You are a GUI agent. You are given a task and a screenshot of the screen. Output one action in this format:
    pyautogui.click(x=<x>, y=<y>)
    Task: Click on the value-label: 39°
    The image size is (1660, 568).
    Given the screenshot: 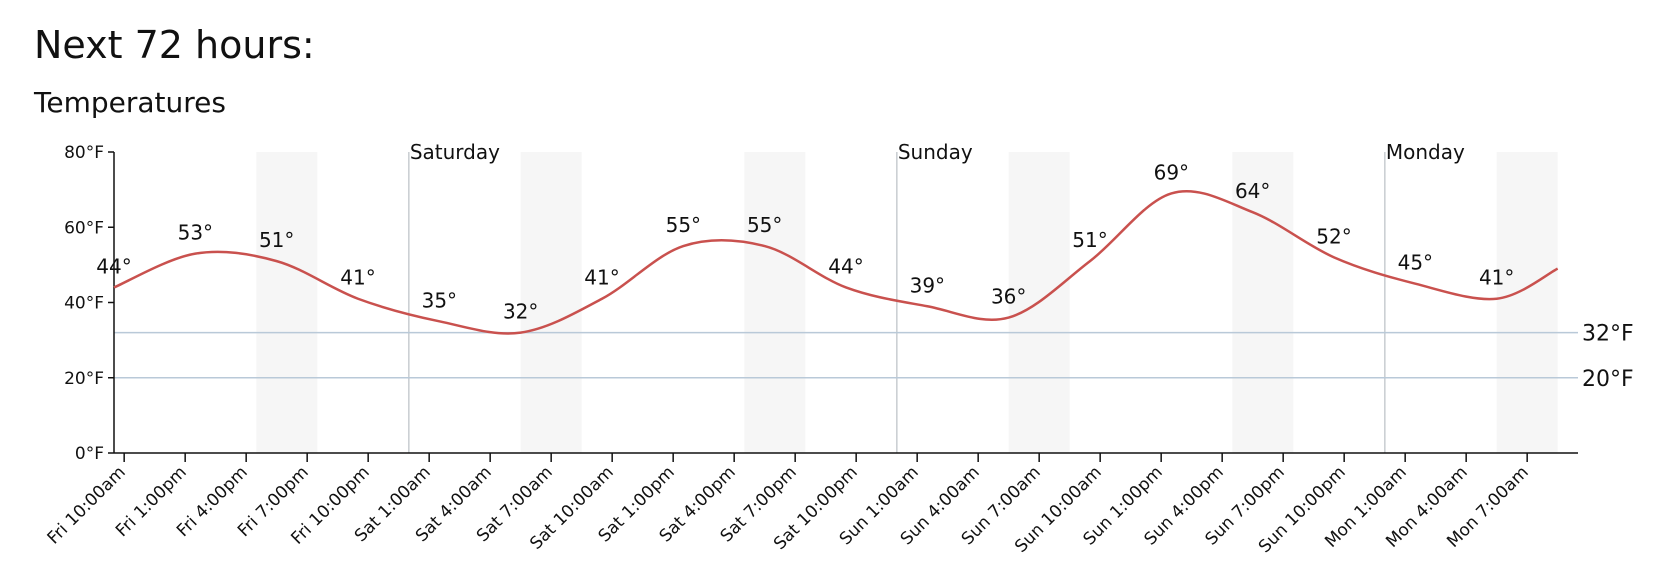 What is the action you would take?
    pyautogui.click(x=927, y=285)
    